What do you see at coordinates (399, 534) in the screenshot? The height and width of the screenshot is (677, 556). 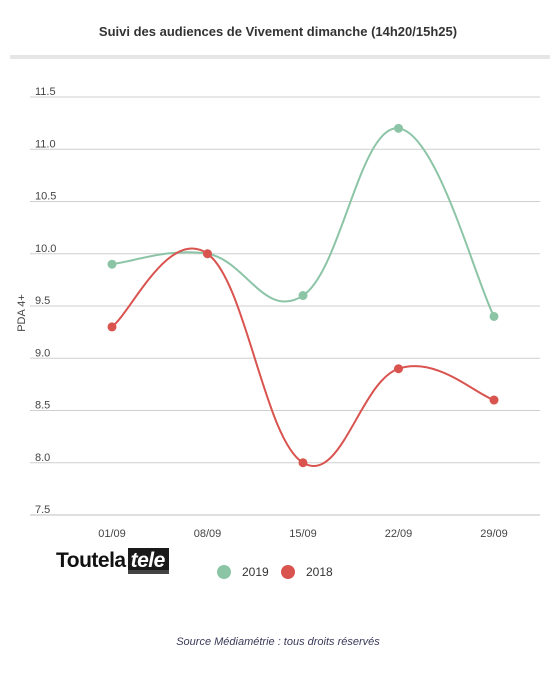 I see `x-tick-label: 22/09` at bounding box center [399, 534].